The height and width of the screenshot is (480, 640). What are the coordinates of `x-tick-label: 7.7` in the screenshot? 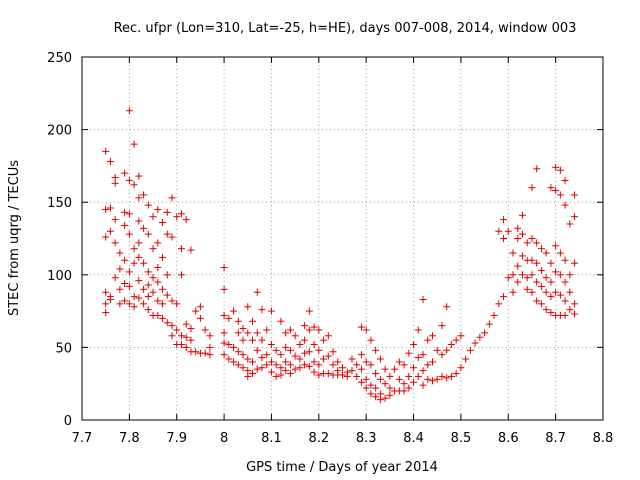 It's located at (82, 438).